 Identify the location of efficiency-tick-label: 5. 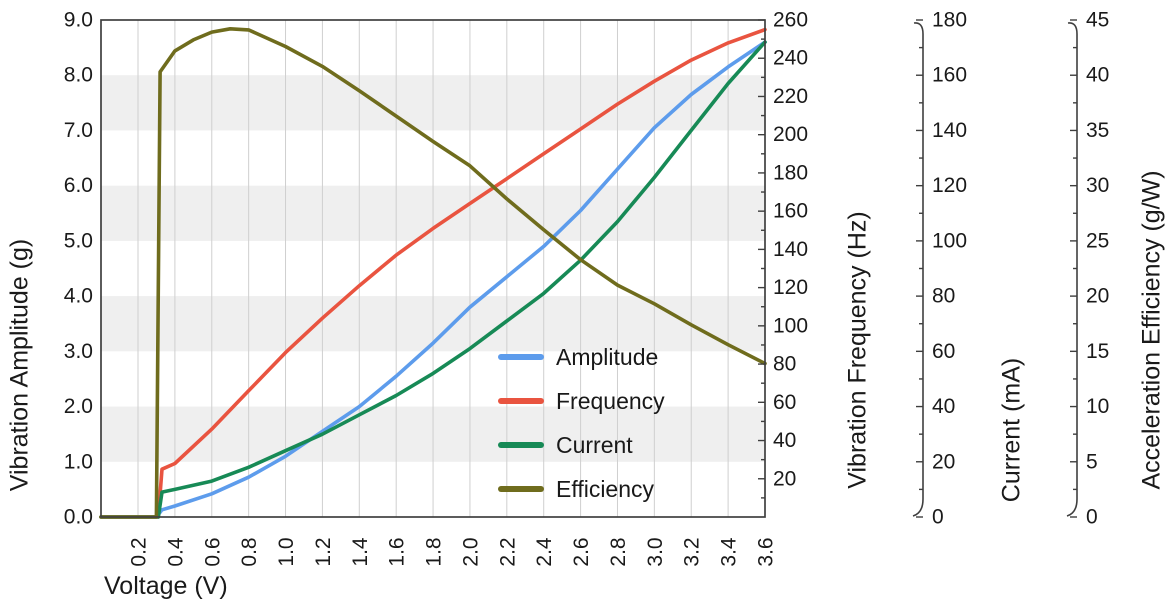
(1092, 461).